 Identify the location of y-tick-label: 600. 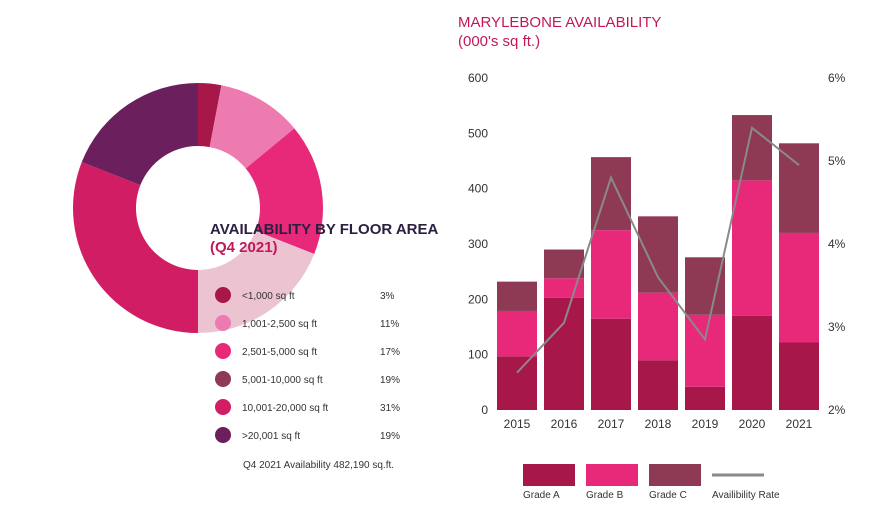
(478, 78).